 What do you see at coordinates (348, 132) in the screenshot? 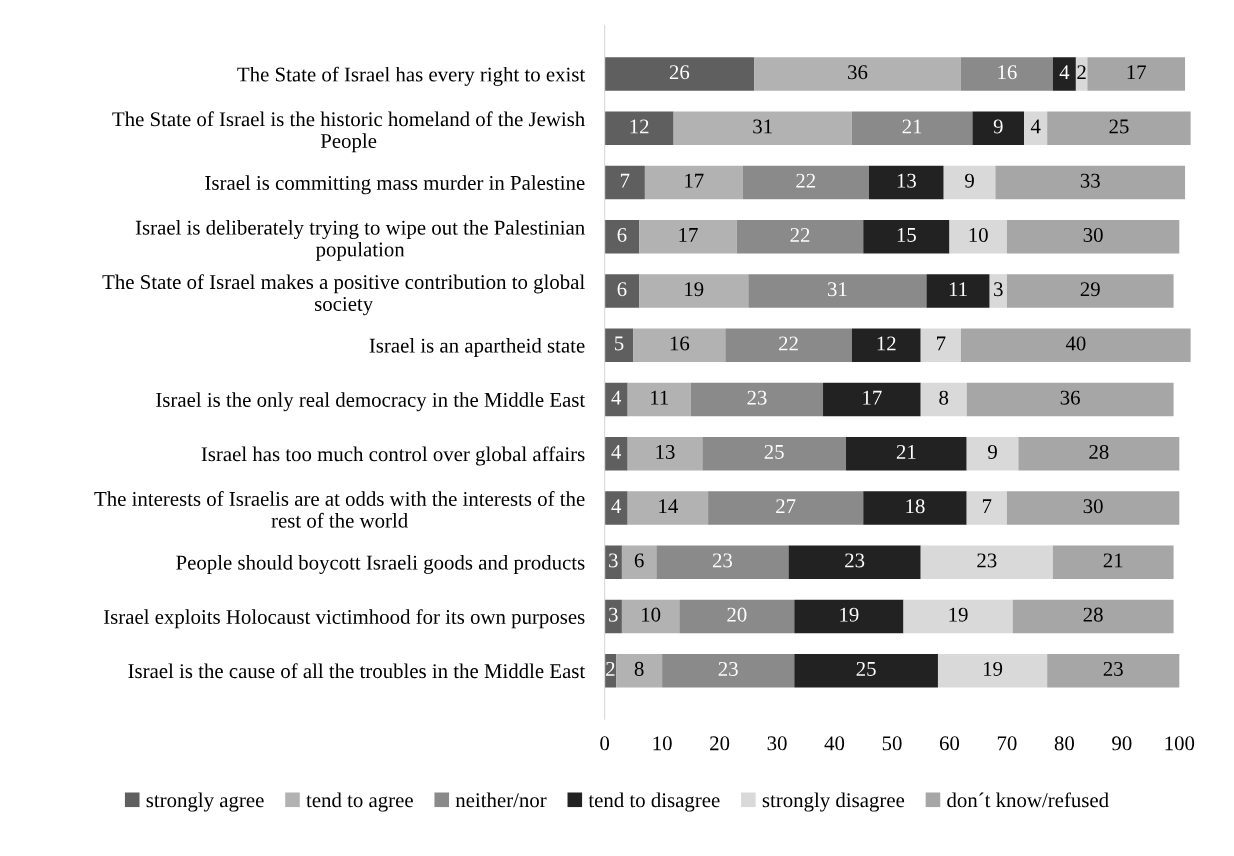
I see `y-tick-label: The State of Israel is the historic homeland of the Jewish People` at bounding box center [348, 132].